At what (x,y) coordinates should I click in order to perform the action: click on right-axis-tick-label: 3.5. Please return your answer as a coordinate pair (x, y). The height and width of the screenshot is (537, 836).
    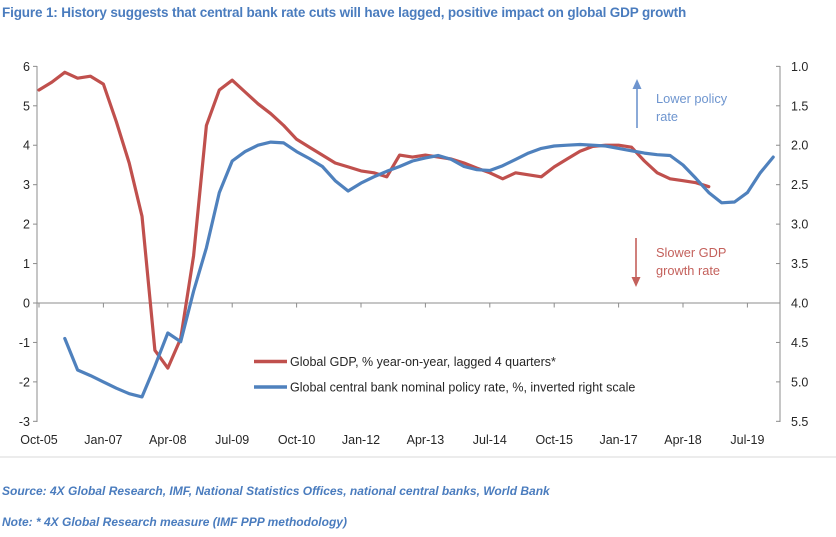
    Looking at the image, I should click on (799, 264).